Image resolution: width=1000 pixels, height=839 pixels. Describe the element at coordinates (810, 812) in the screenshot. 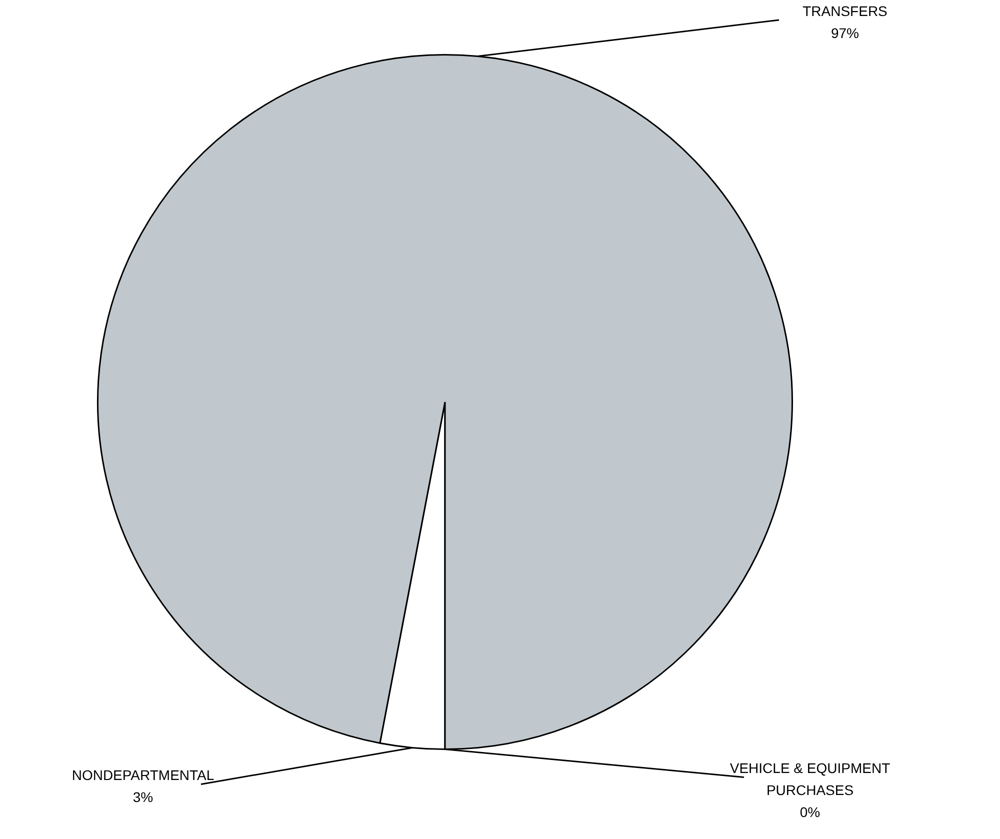

I see `text: 0%` at that location.